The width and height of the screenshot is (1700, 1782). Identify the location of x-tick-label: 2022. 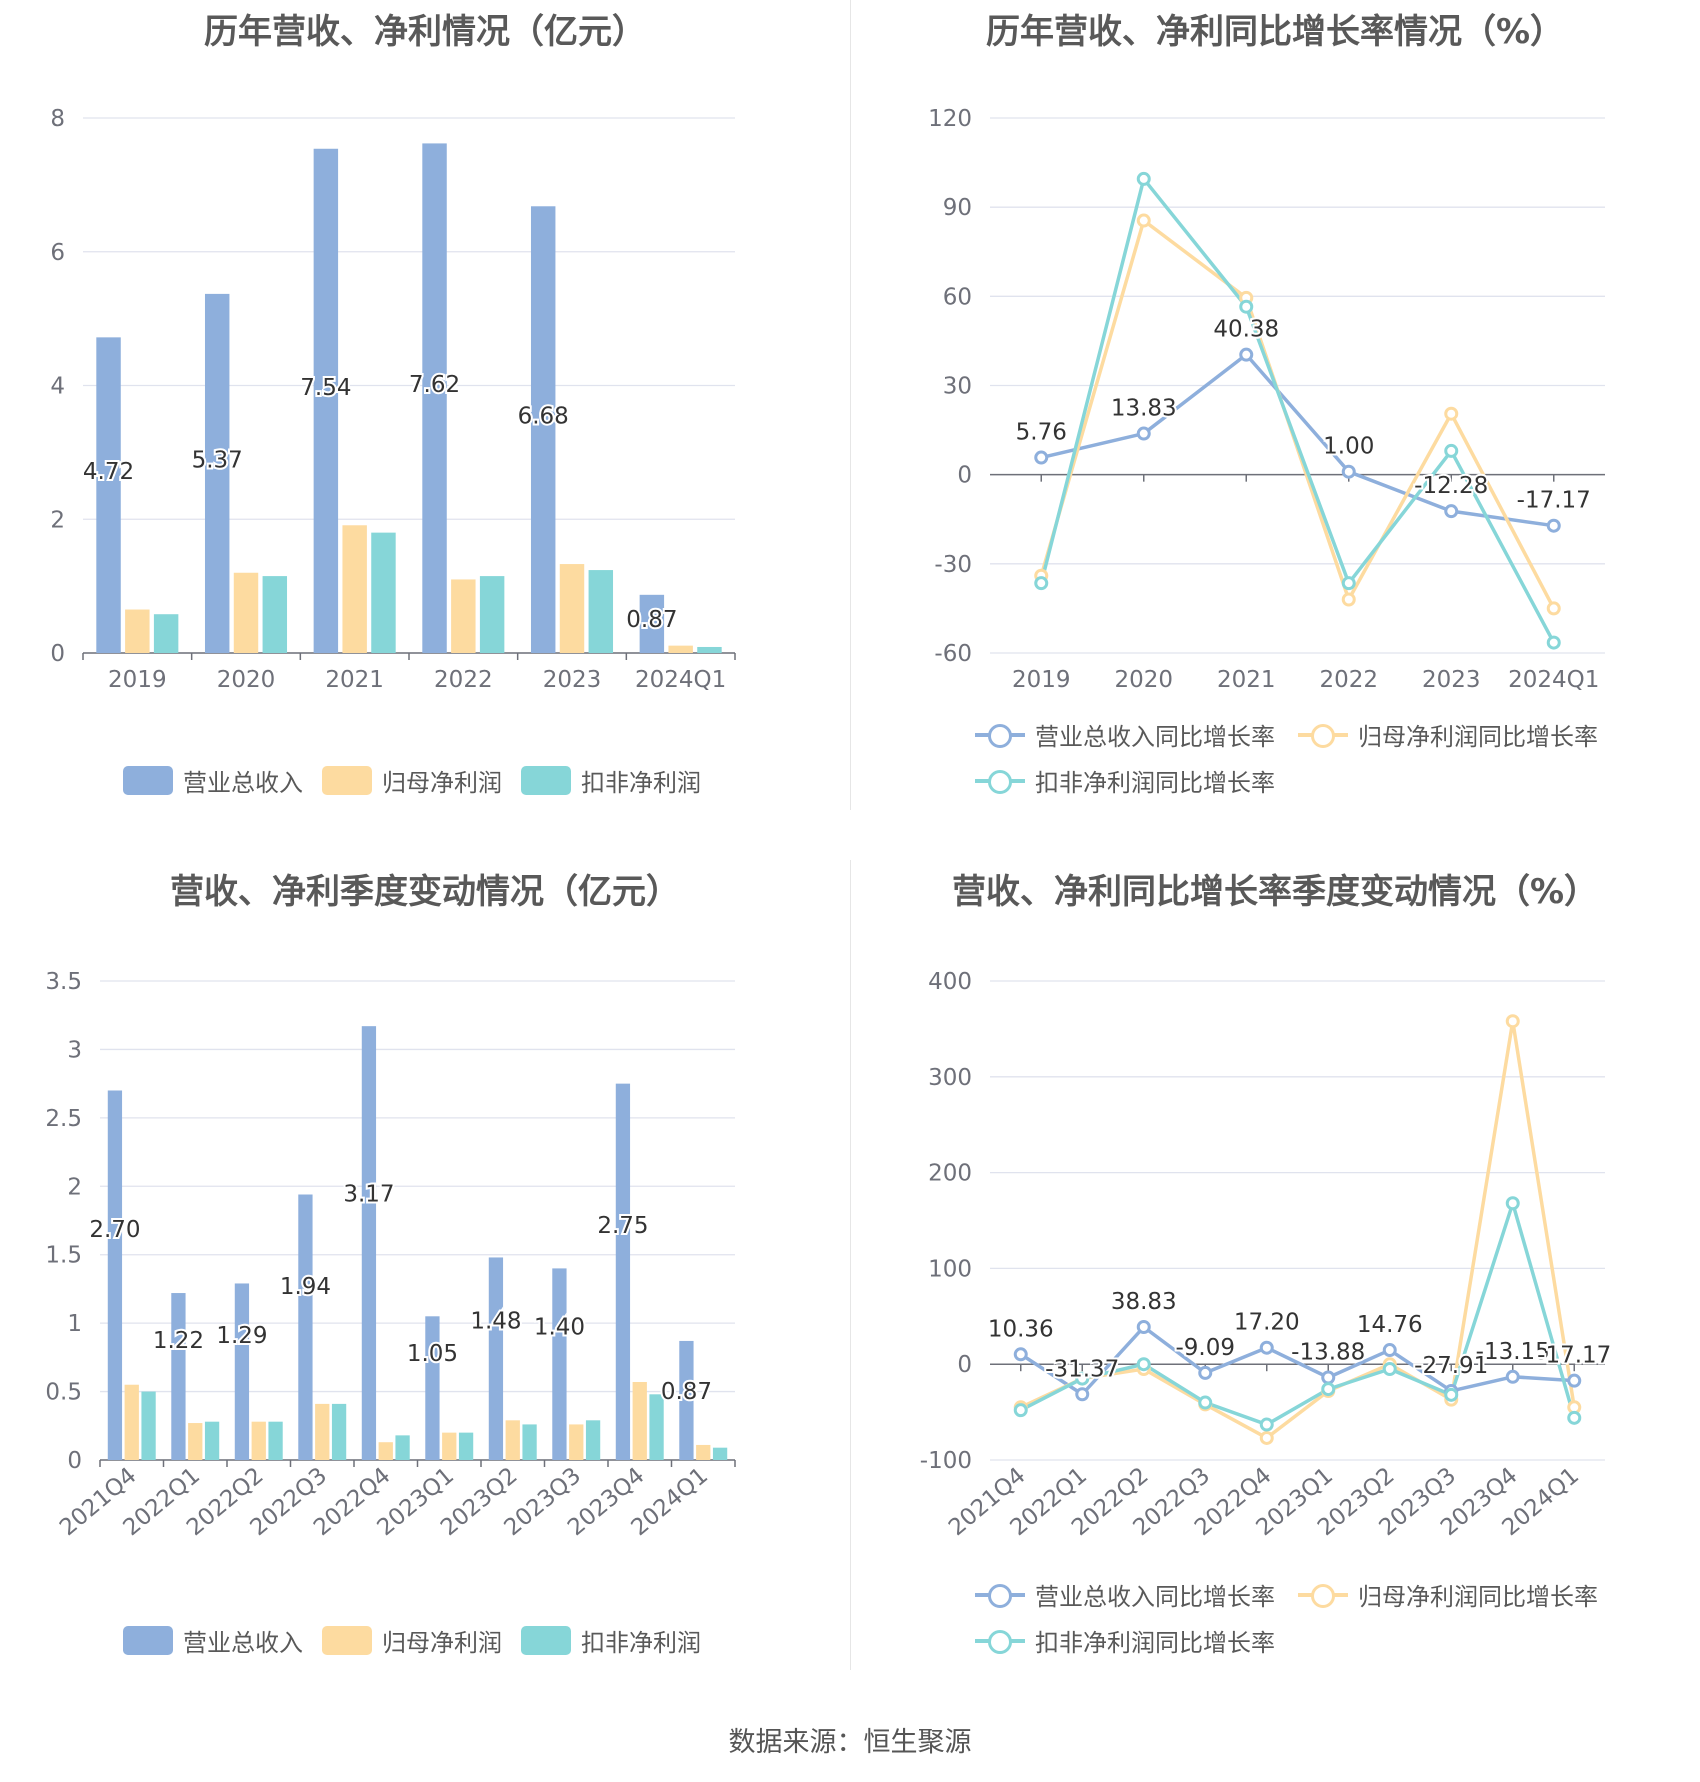
(1348, 680).